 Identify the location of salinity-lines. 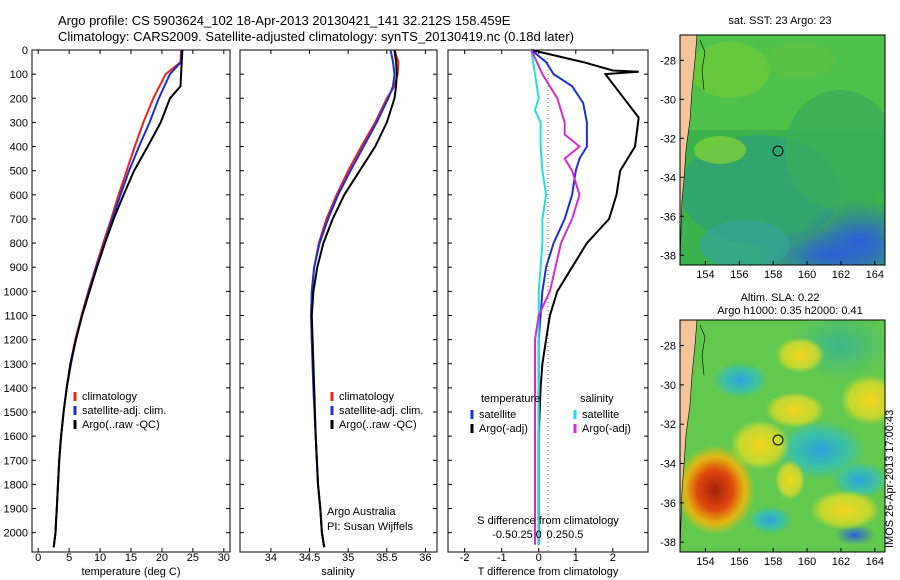
(355, 298).